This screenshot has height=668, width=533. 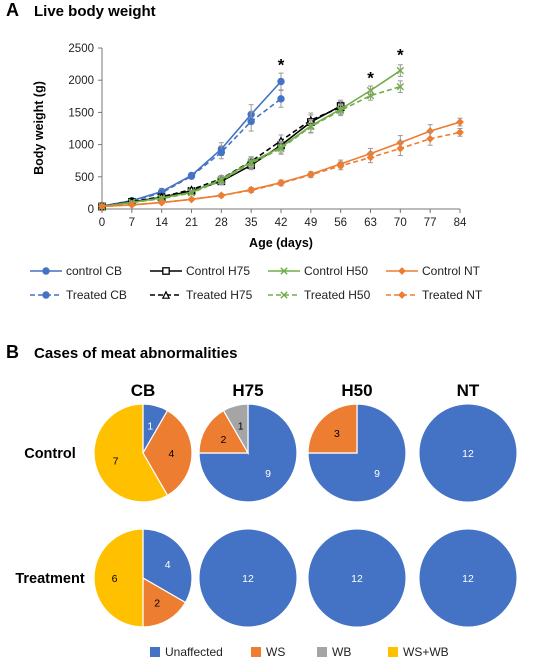 What do you see at coordinates (135, 353) in the screenshot?
I see `panel-b-title: Cases of meat abnormalities` at bounding box center [135, 353].